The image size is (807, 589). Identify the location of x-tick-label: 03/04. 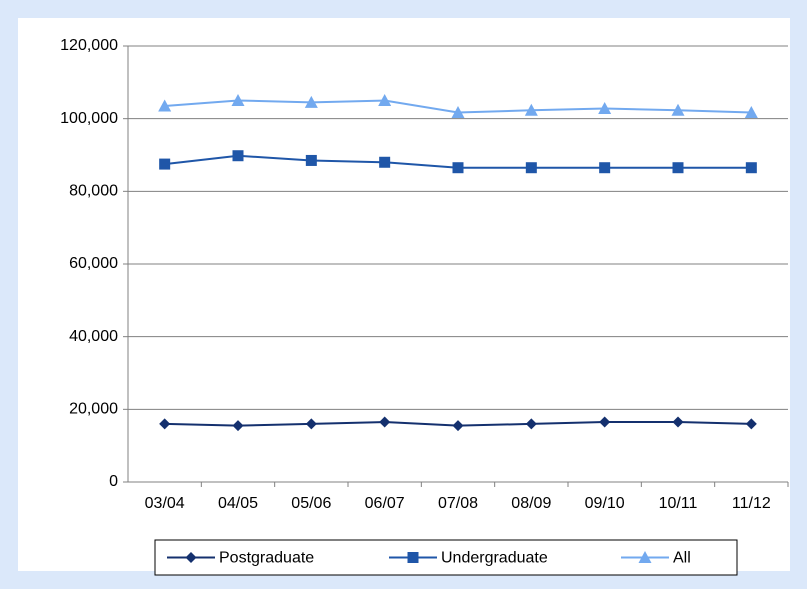
(165, 503).